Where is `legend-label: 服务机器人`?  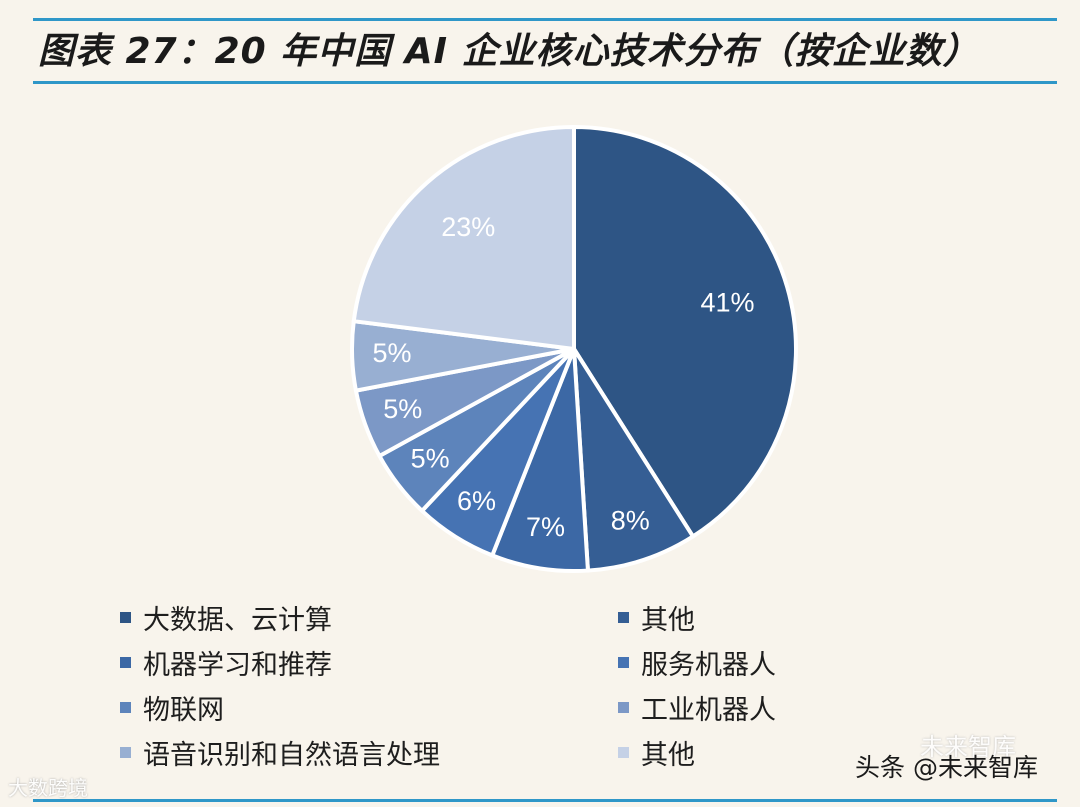 legend-label: 服务机器人 is located at coordinates (708, 665).